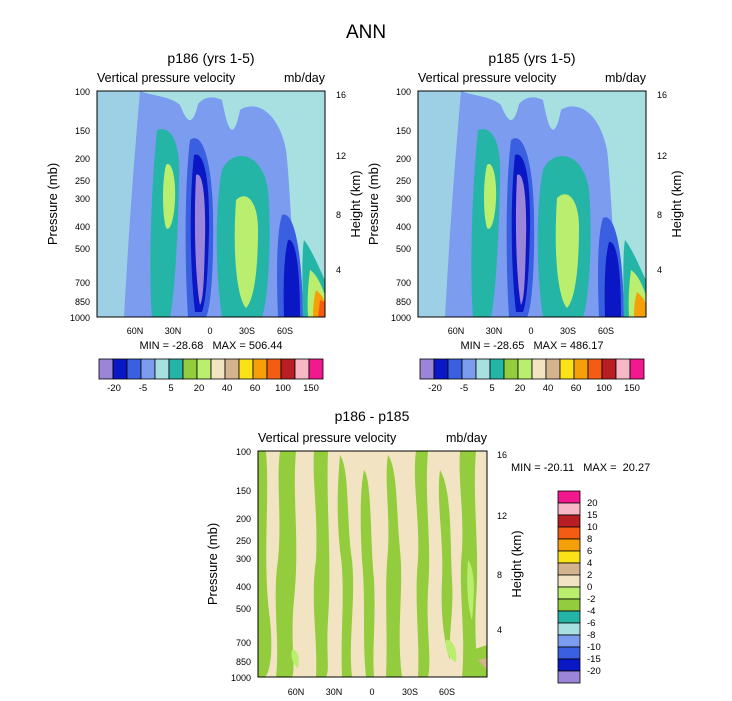  I want to click on y-tick-label: 100, so click(82, 92).